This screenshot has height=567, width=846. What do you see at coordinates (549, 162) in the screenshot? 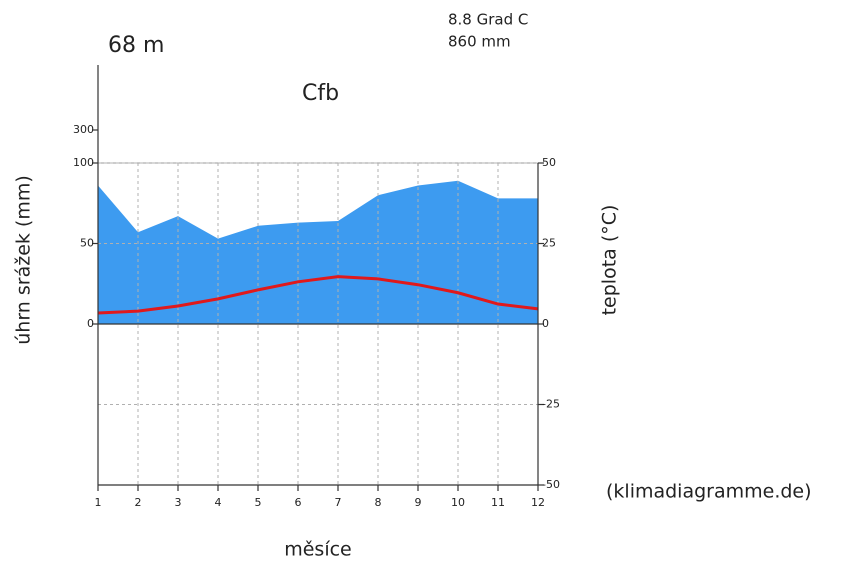
I see `y2-tick-label: 50` at bounding box center [549, 162].